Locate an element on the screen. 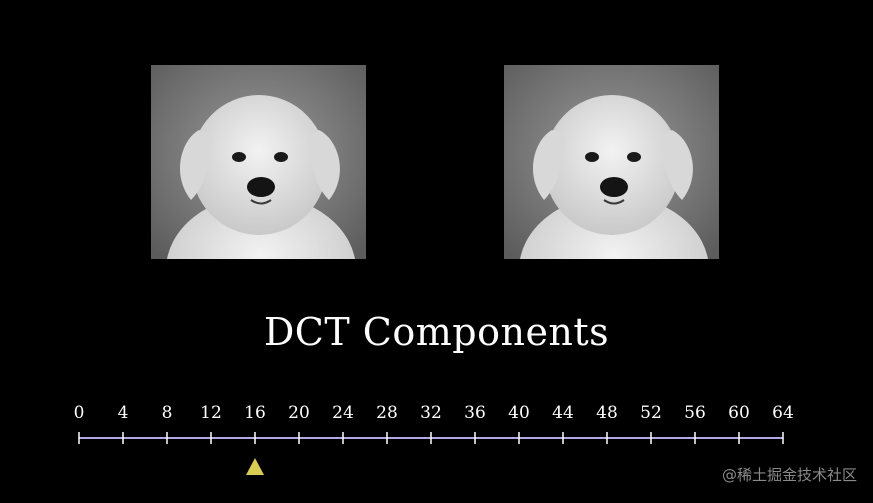 This screenshot has height=503, width=873. slider-tick-label: 44 is located at coordinates (563, 413).